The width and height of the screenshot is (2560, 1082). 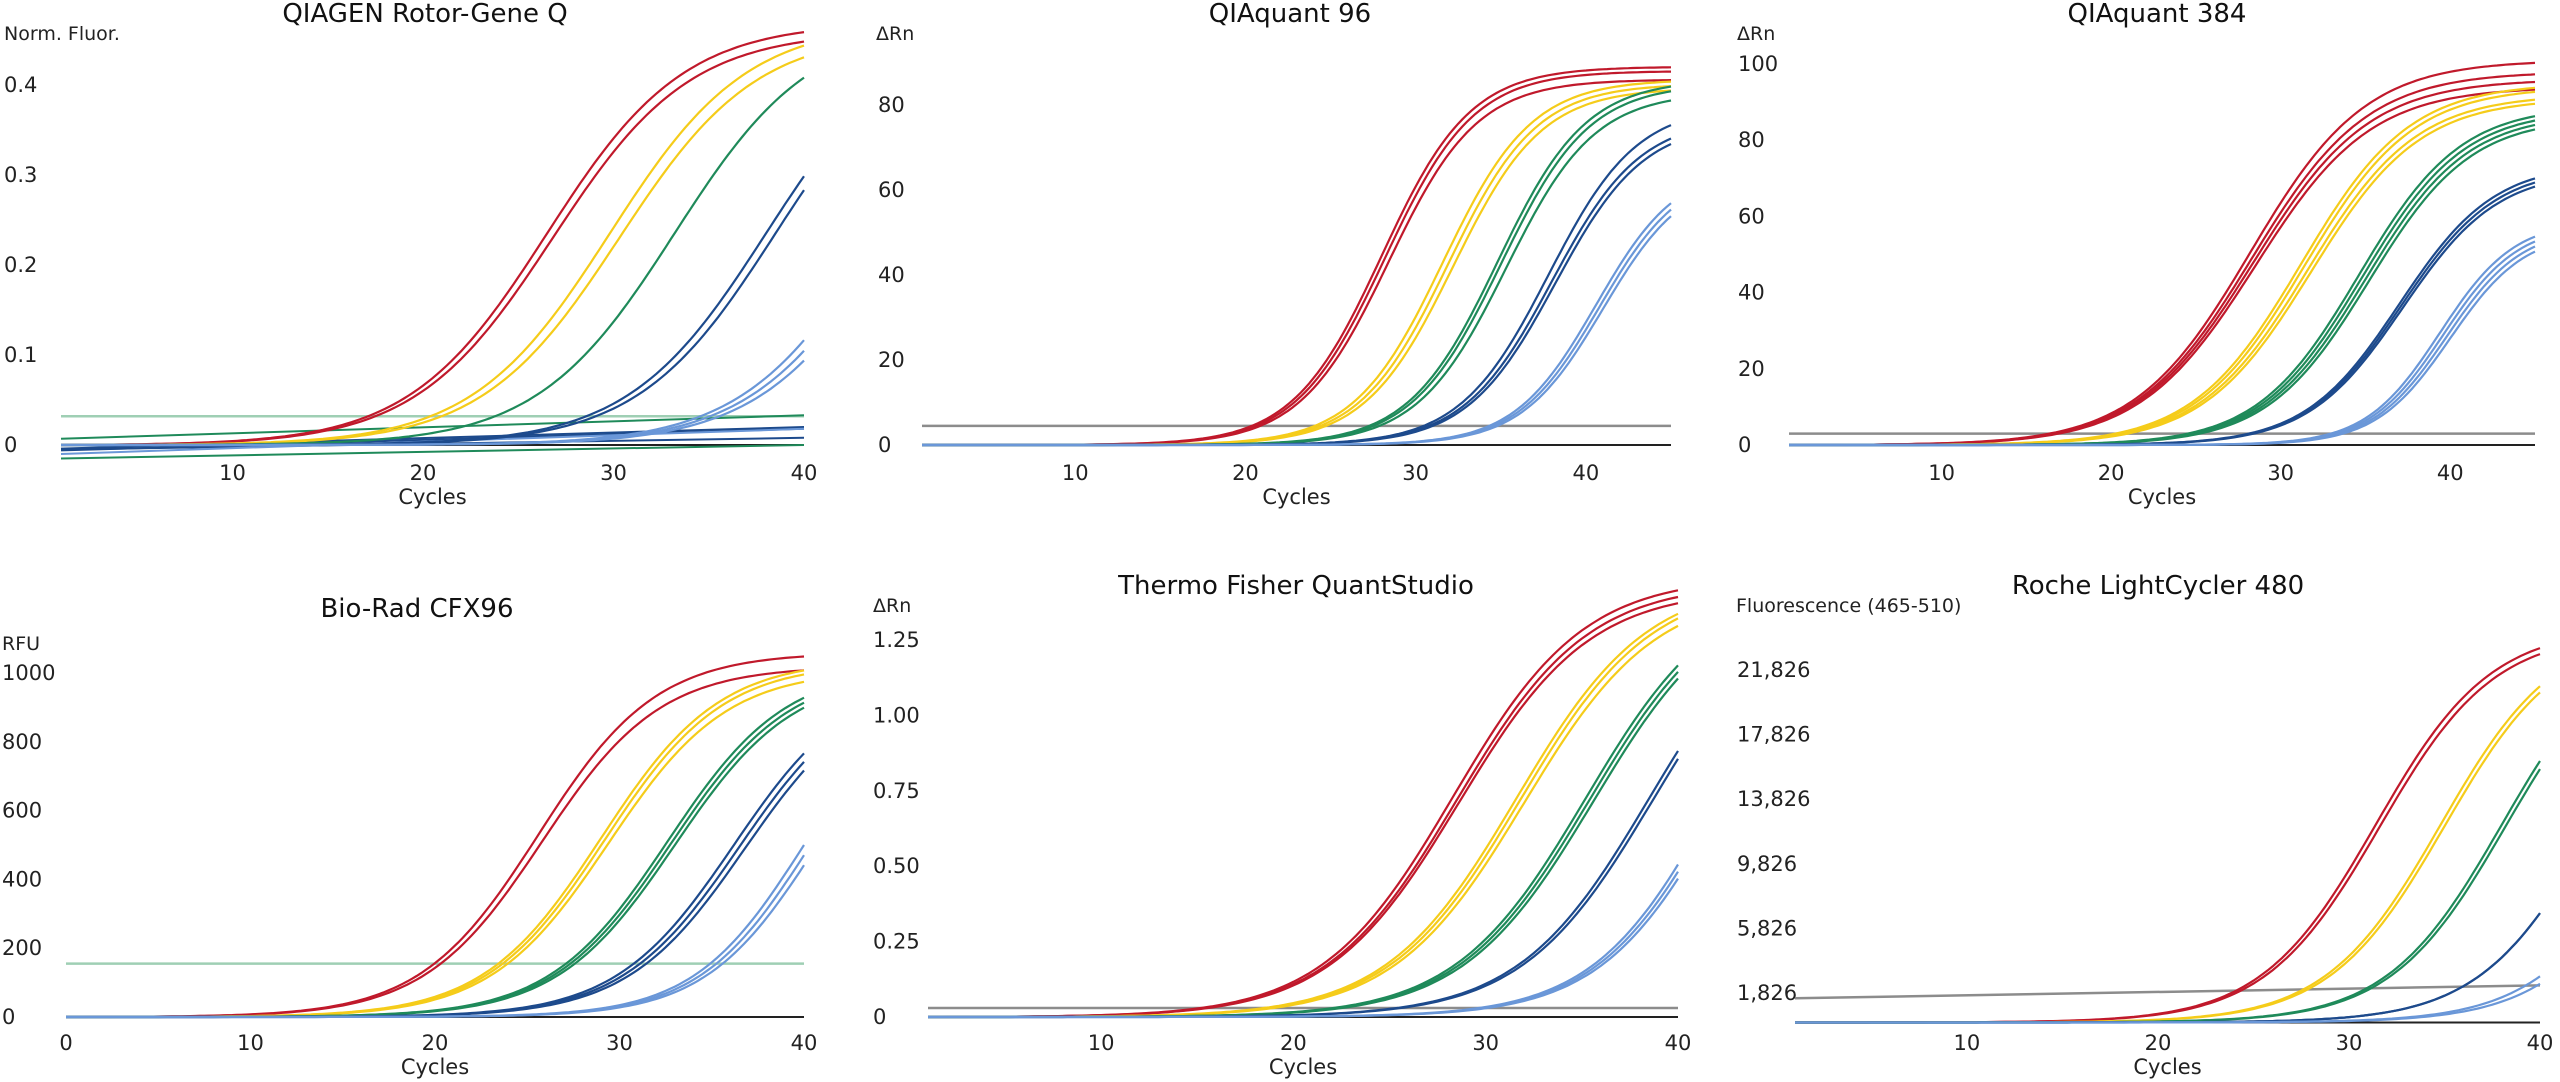 I want to click on y-tick-label: 1.25, so click(x=896, y=640).